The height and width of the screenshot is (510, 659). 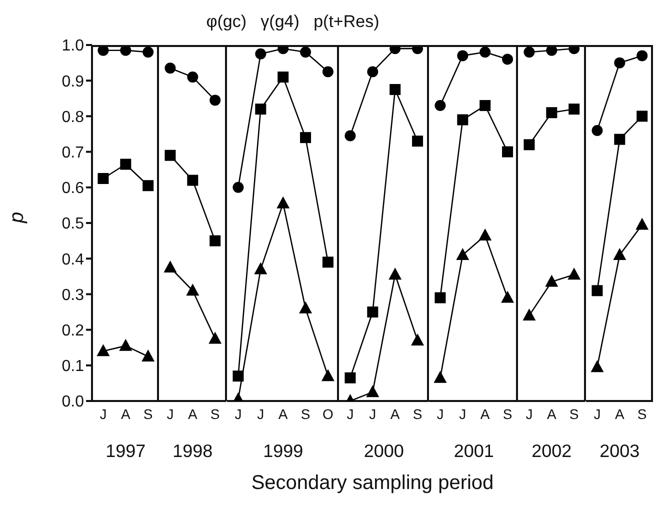 What do you see at coordinates (282, 450) in the screenshot?
I see `x-axis-title: 1999` at bounding box center [282, 450].